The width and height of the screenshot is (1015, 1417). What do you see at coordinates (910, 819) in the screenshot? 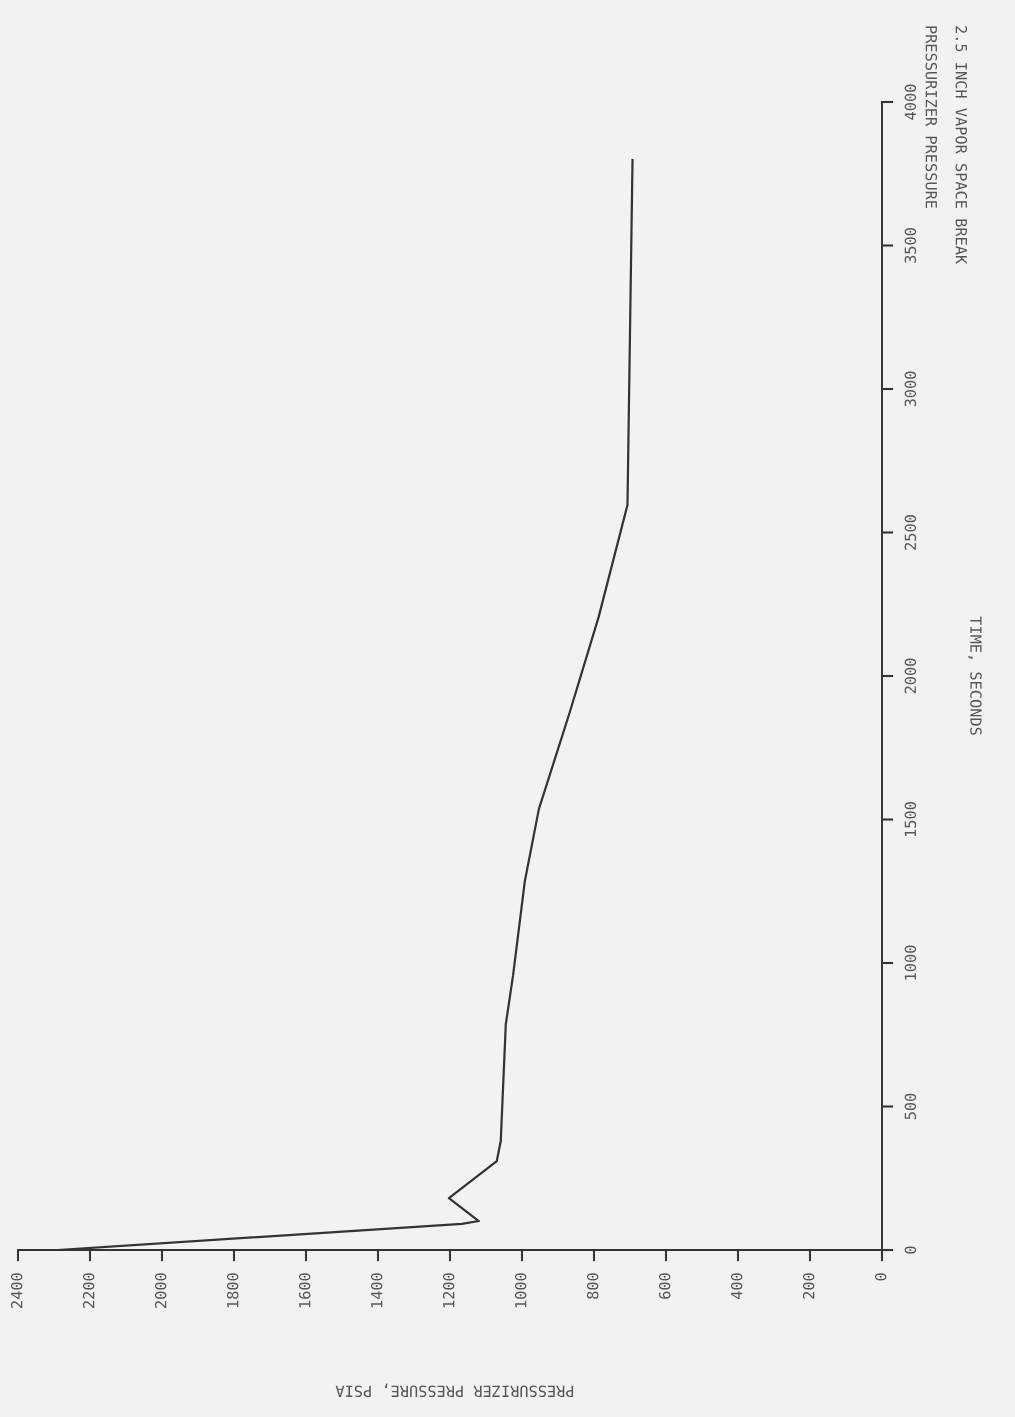
I see `y-tick-label: 1500` at bounding box center [910, 819].